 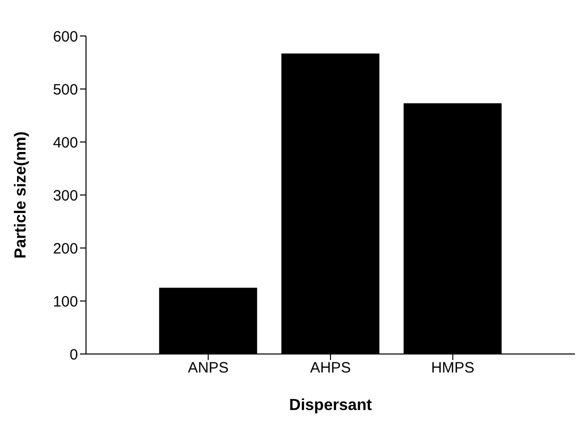 I want to click on x-tick-label: HMPS, so click(x=452, y=368).